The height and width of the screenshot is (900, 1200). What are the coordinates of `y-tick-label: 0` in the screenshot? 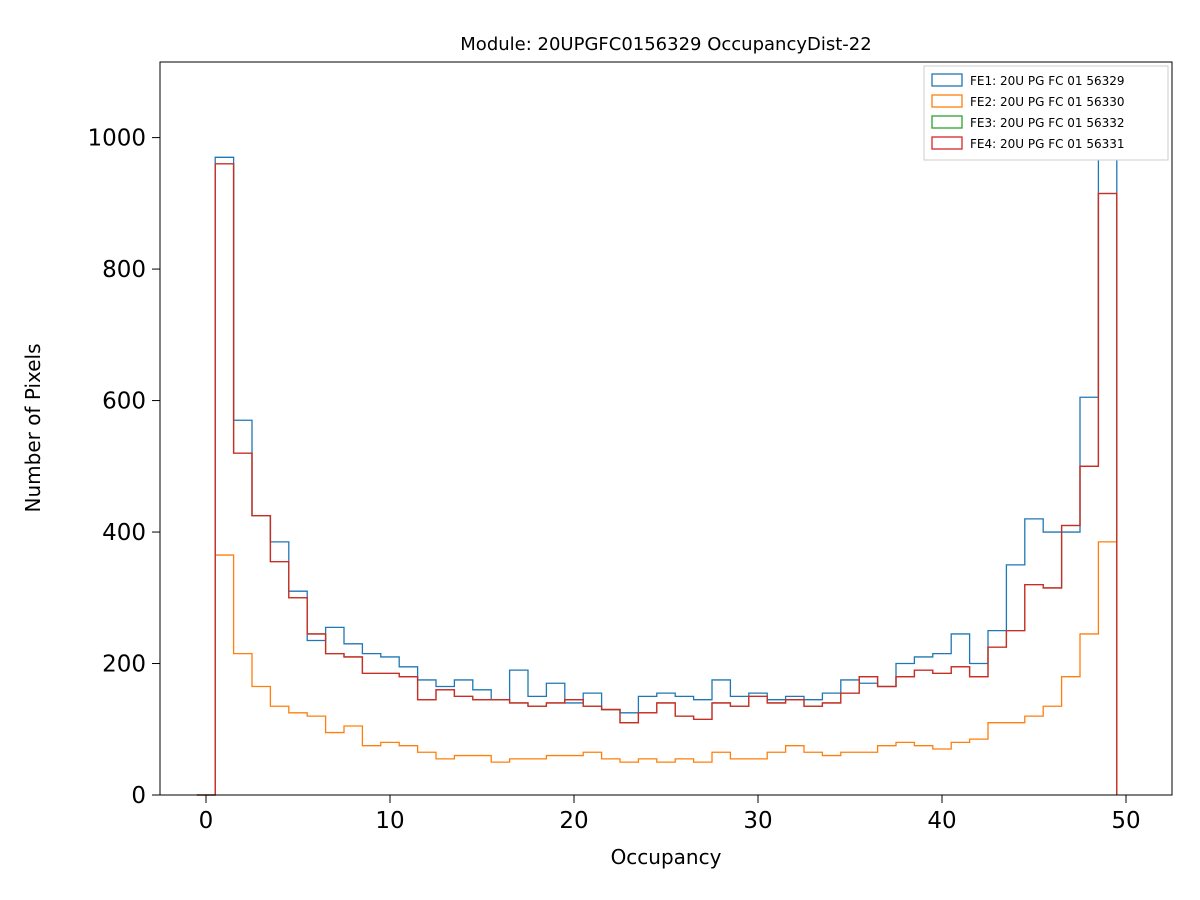 It's located at (138, 796).